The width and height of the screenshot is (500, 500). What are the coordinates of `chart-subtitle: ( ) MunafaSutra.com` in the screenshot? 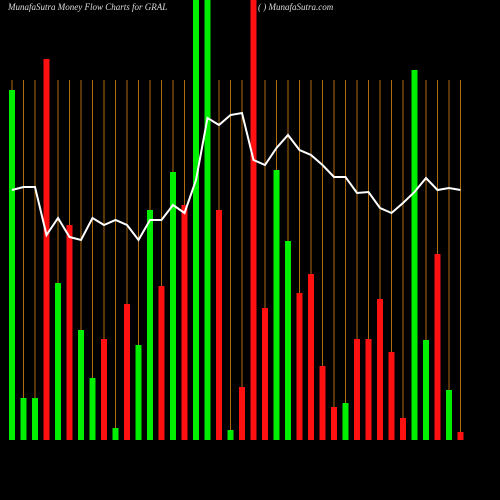 It's located at (296, 7).